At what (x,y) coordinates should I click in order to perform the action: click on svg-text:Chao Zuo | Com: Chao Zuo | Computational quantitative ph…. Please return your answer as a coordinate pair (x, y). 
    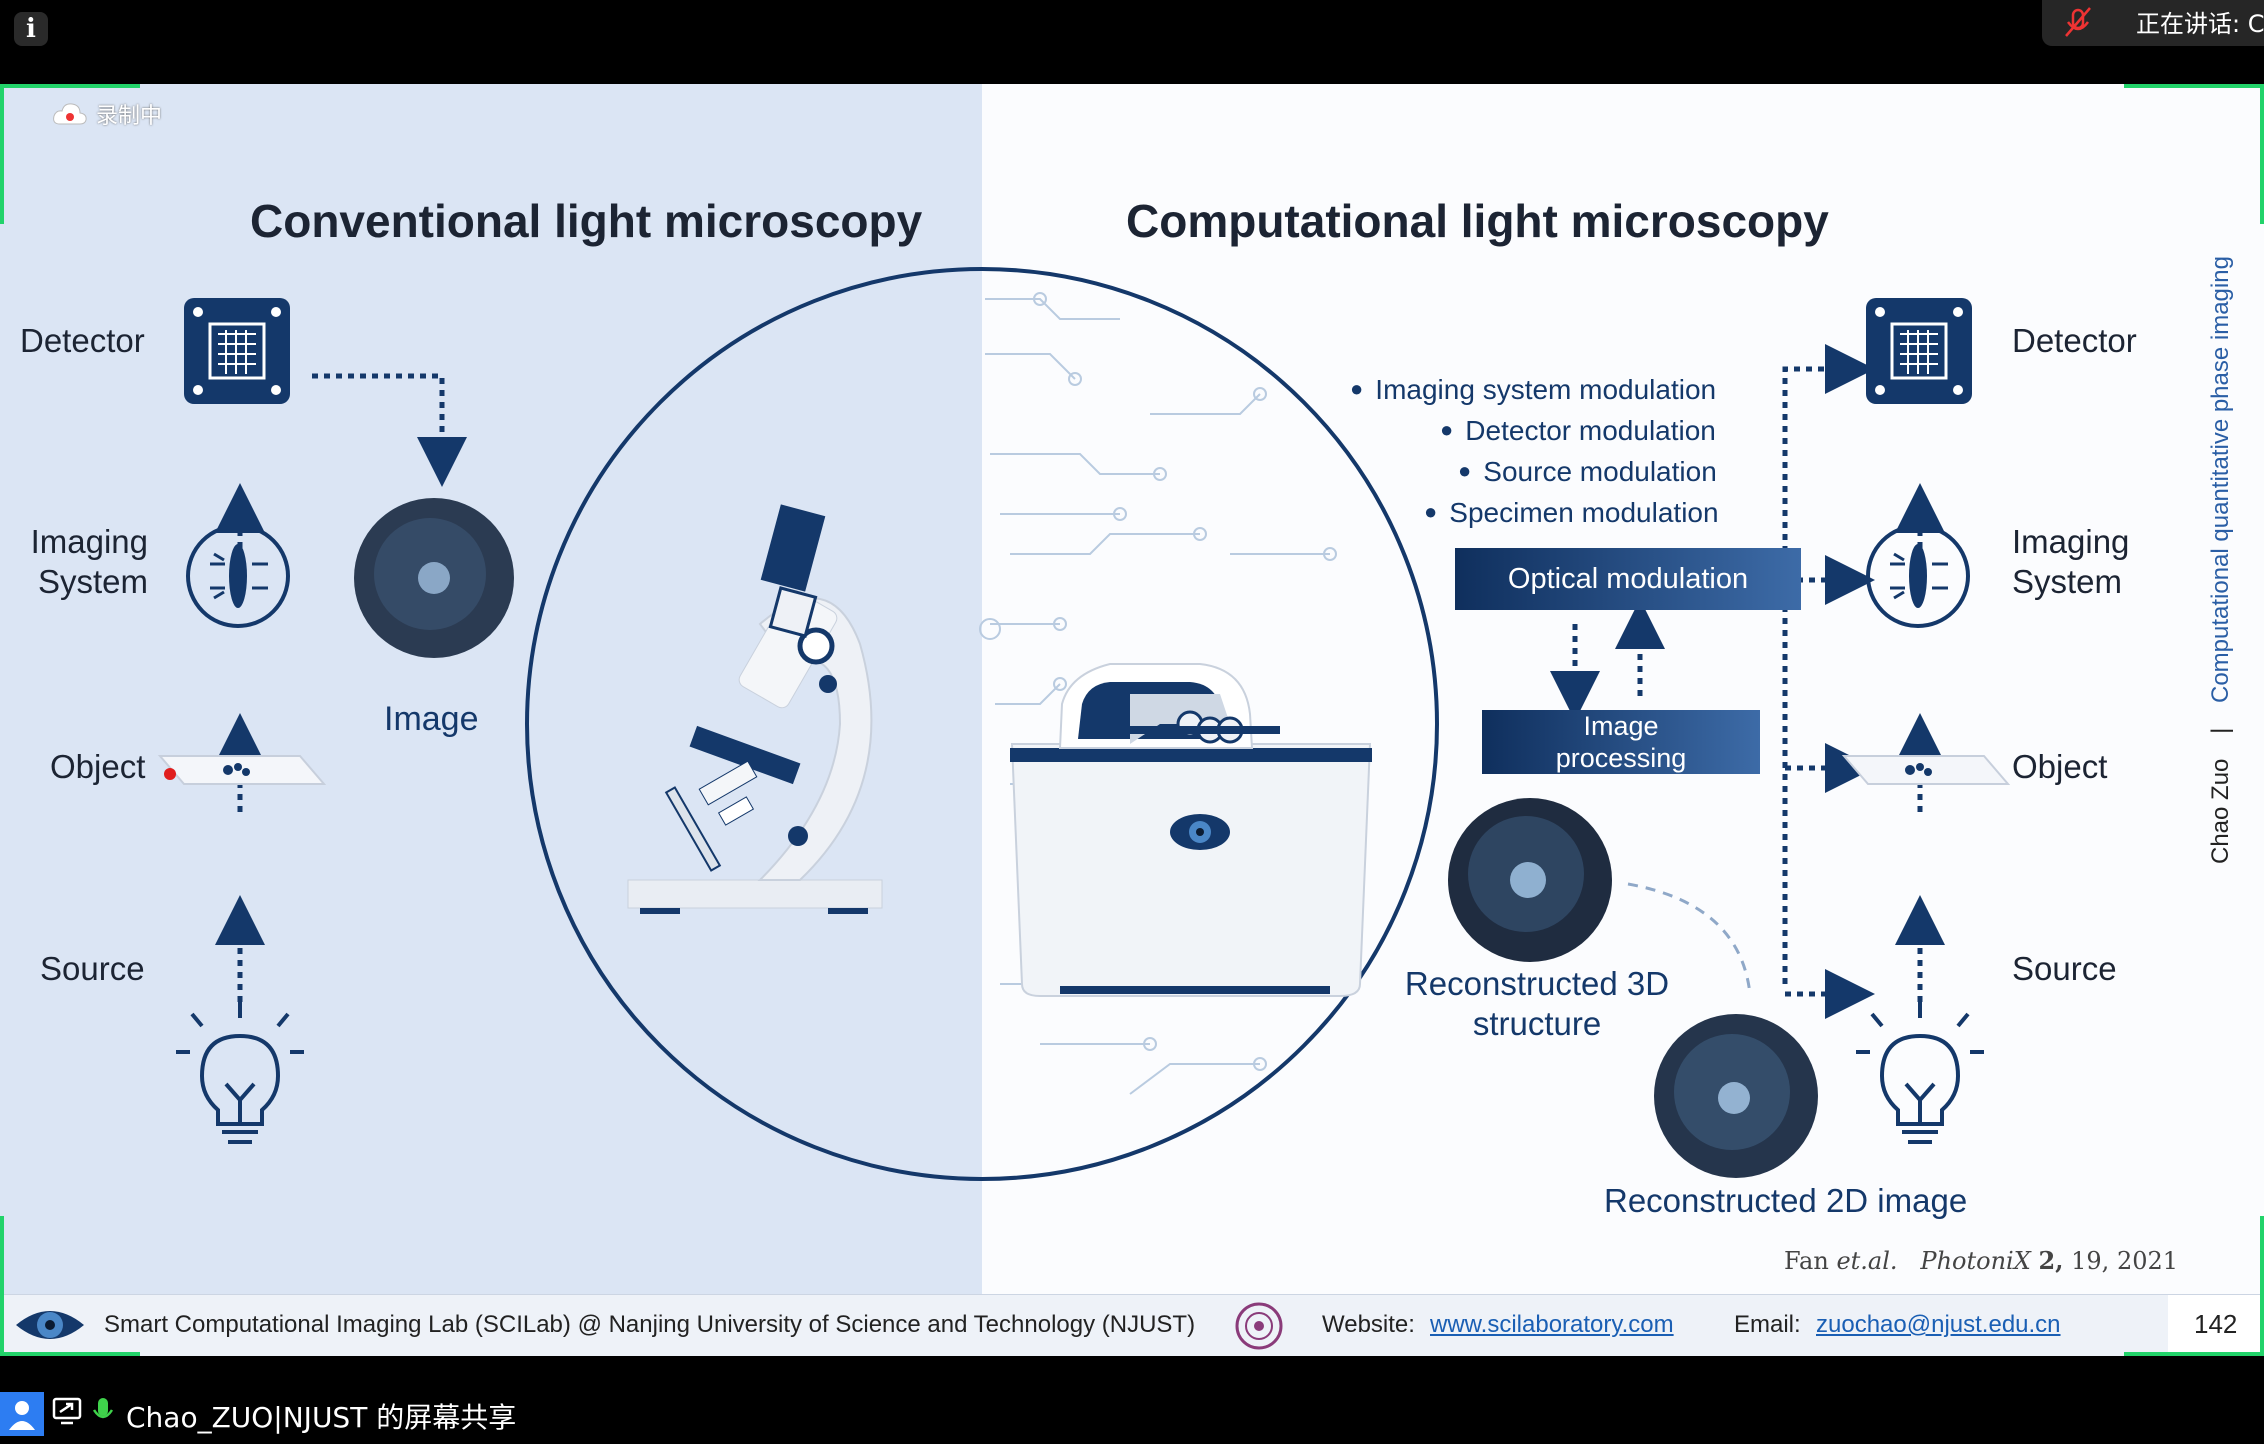
    Looking at the image, I should click on (2220, 560).